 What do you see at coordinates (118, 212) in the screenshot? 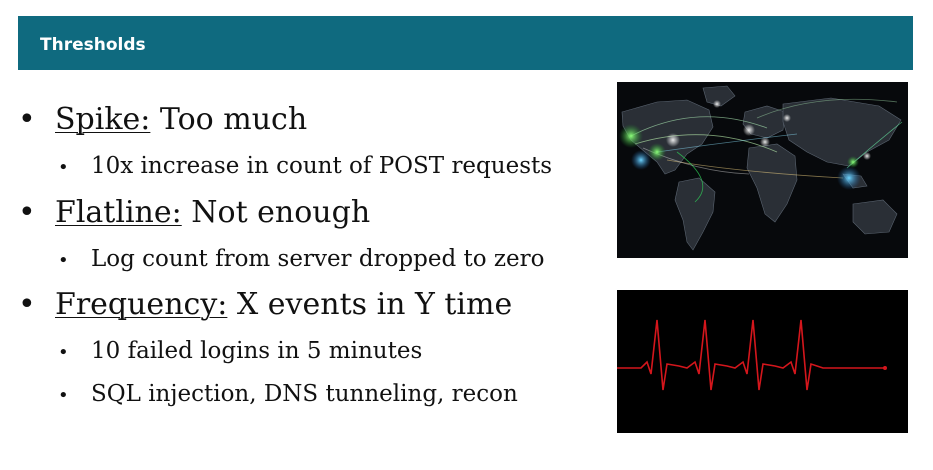
I see `bullet-term: Flatline:` at bounding box center [118, 212].